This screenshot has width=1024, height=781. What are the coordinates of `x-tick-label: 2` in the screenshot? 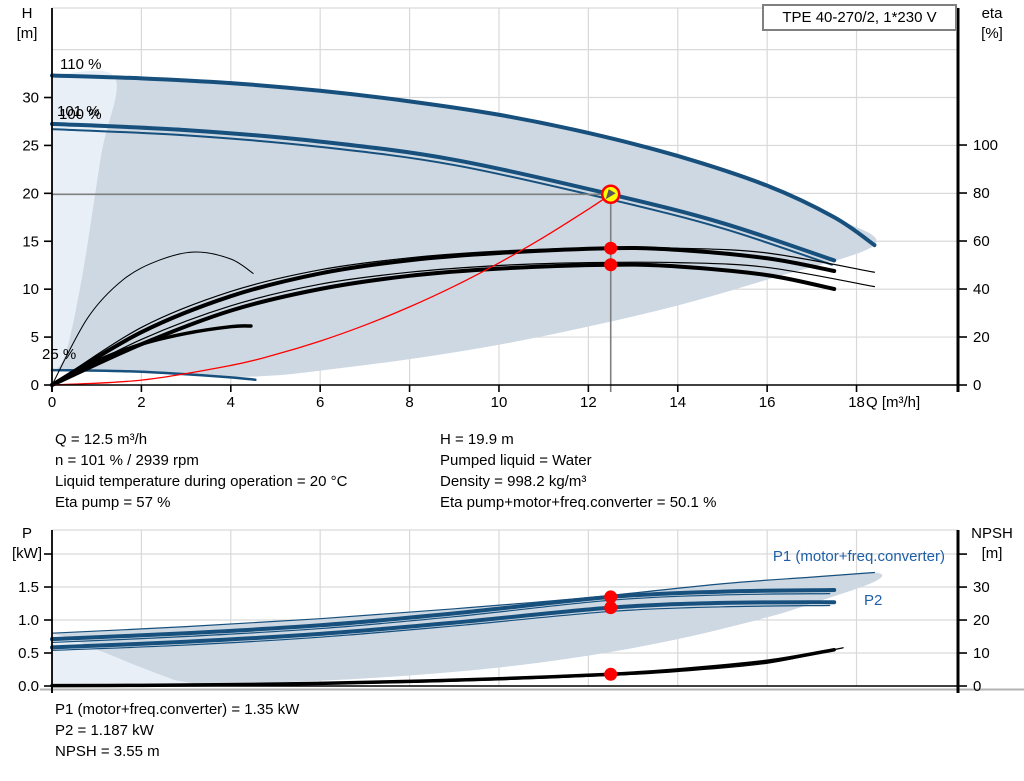 It's located at (141, 402).